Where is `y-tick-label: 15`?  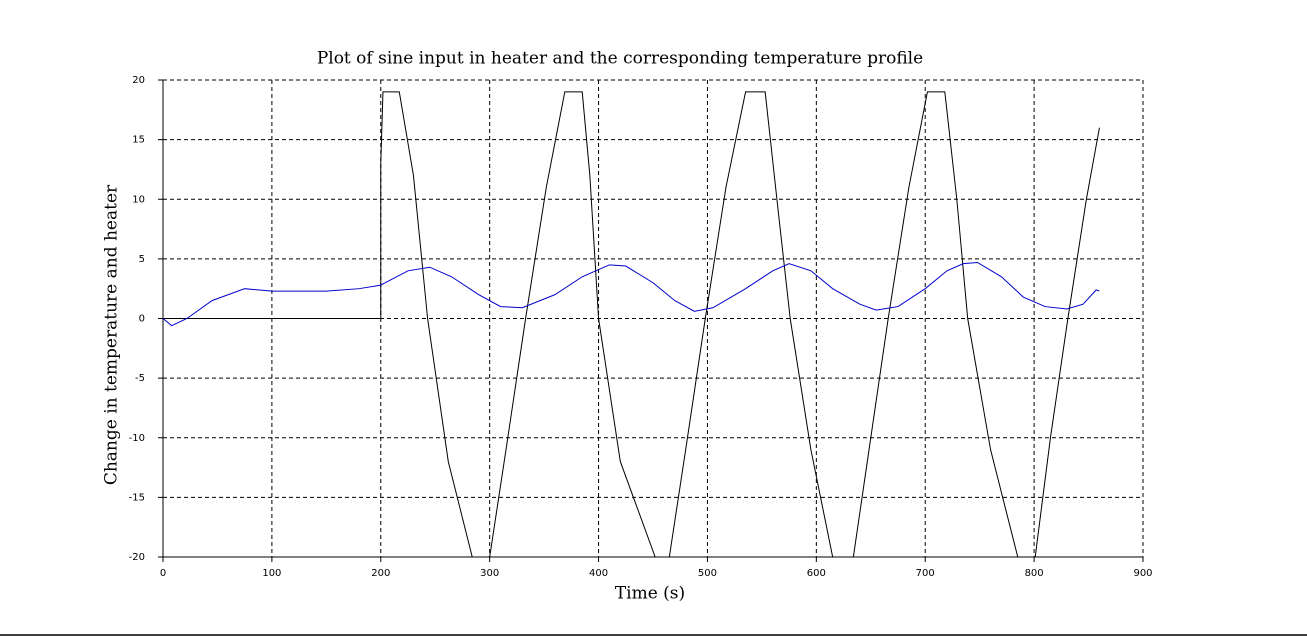
y-tick-label: 15 is located at coordinates (138, 140).